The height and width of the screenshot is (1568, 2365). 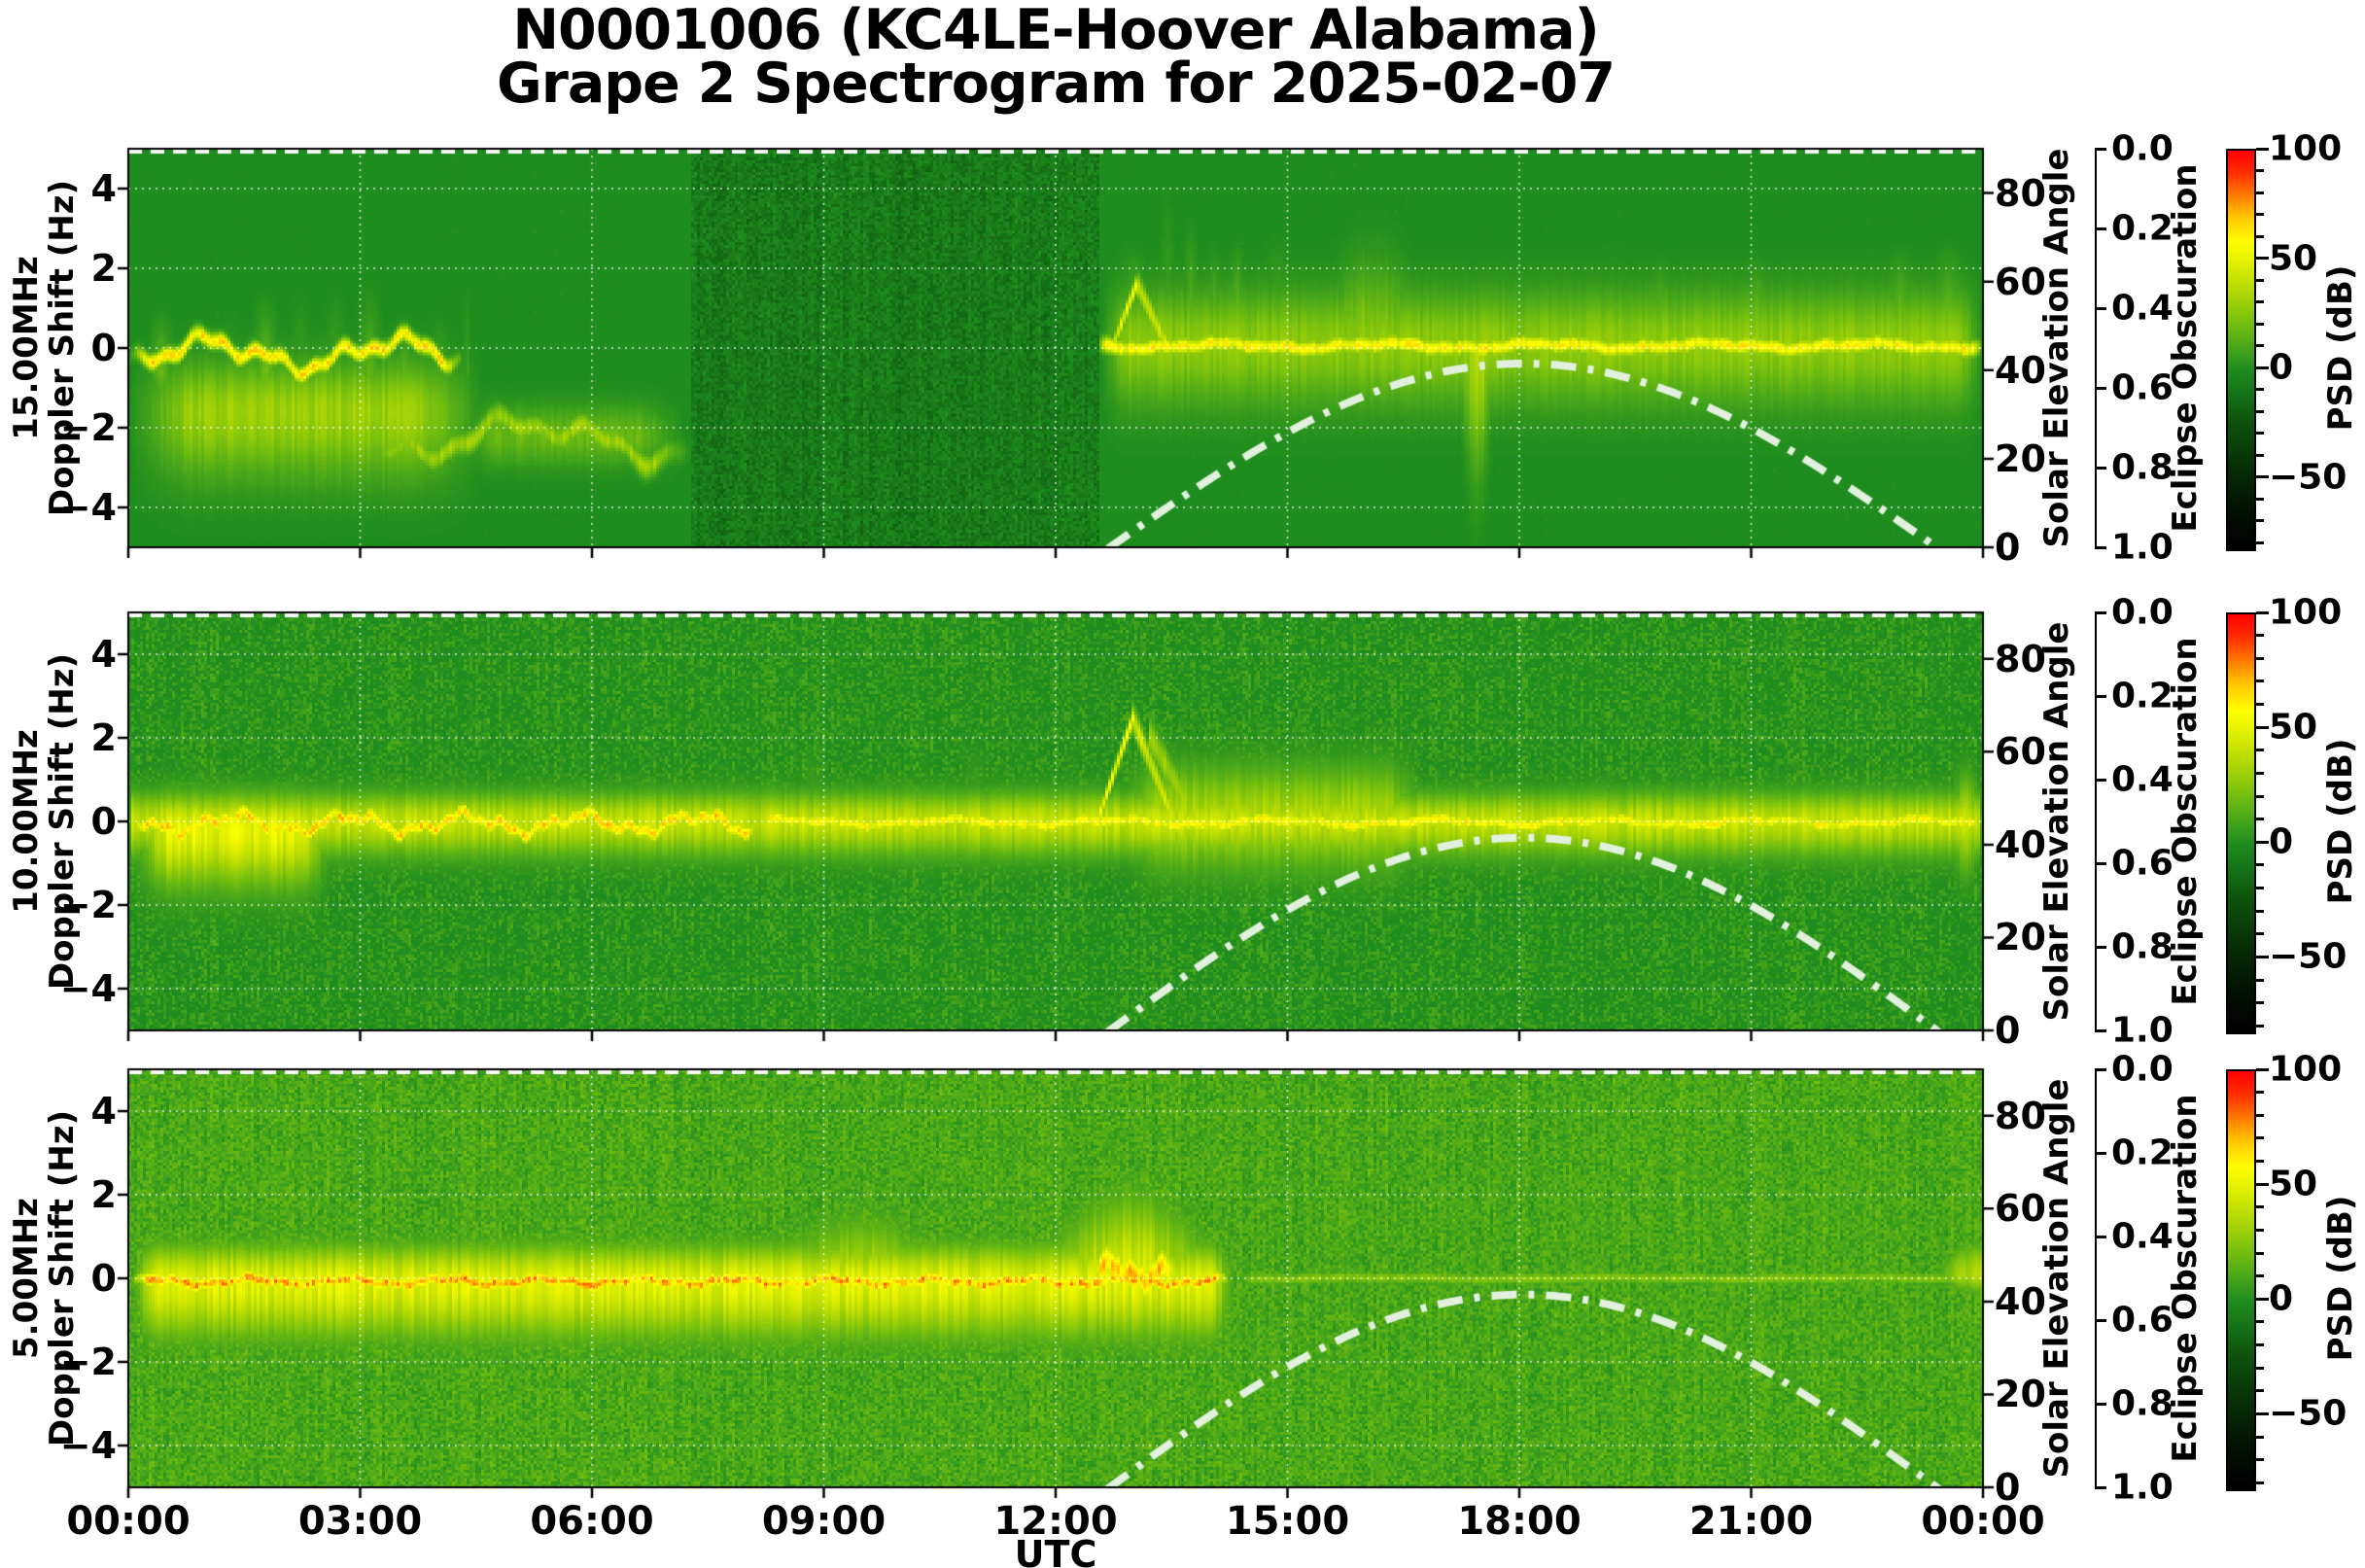 I want to click on psd-colorbar-1500mhz, so click(x=2241, y=350).